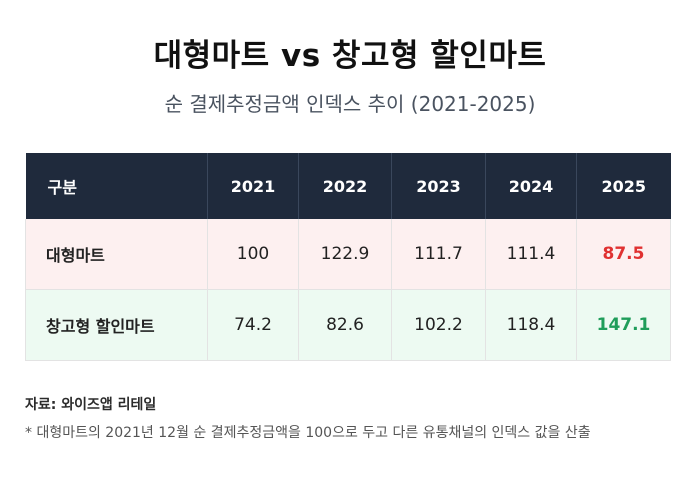 The image size is (700, 483). What do you see at coordinates (253, 254) in the screenshot?
I see `table-cell: 100` at bounding box center [253, 254].